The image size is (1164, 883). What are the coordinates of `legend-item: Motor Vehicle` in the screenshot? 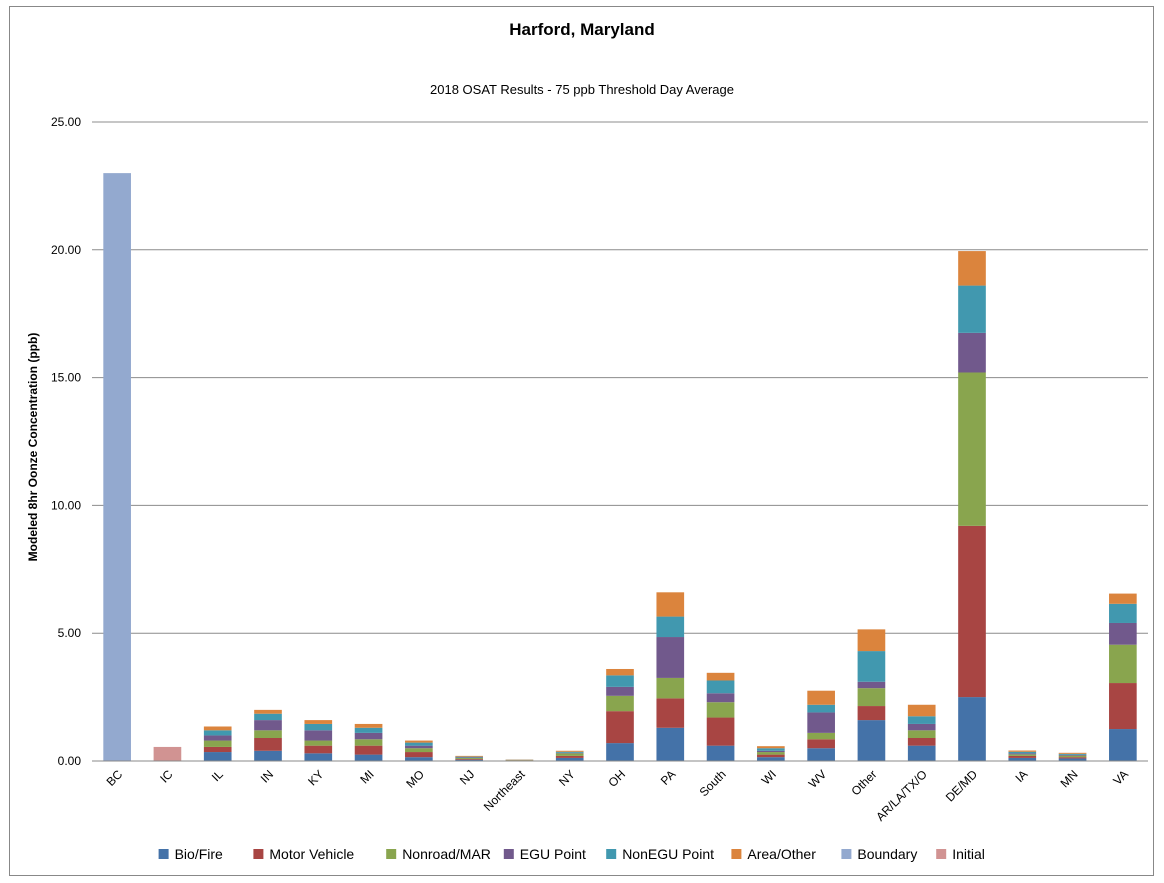 It's located at (303, 854).